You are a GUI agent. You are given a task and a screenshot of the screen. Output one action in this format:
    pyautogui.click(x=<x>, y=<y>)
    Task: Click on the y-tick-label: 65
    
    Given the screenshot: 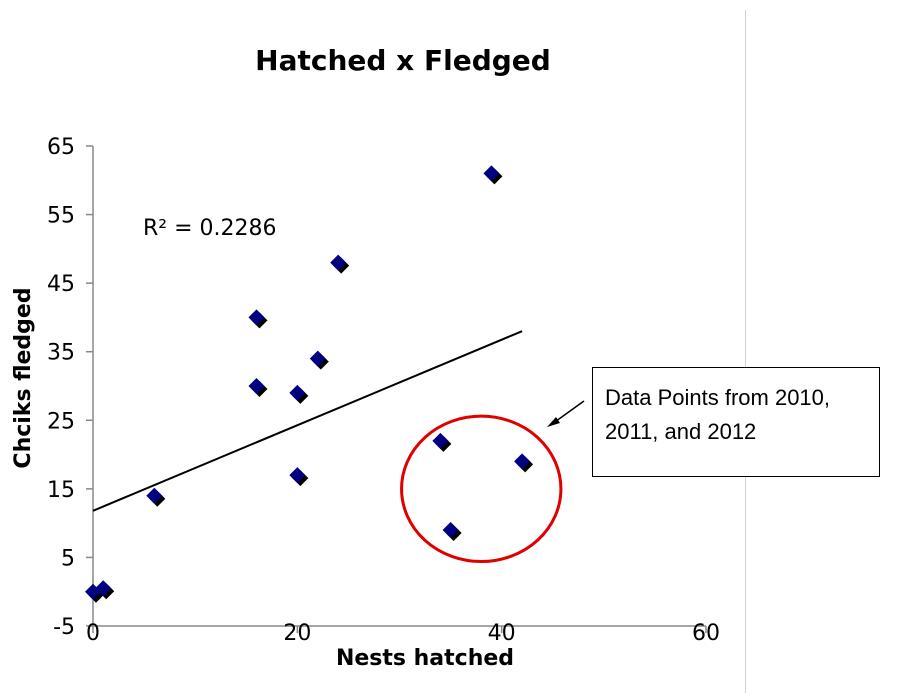 What is the action you would take?
    pyautogui.click(x=61, y=147)
    